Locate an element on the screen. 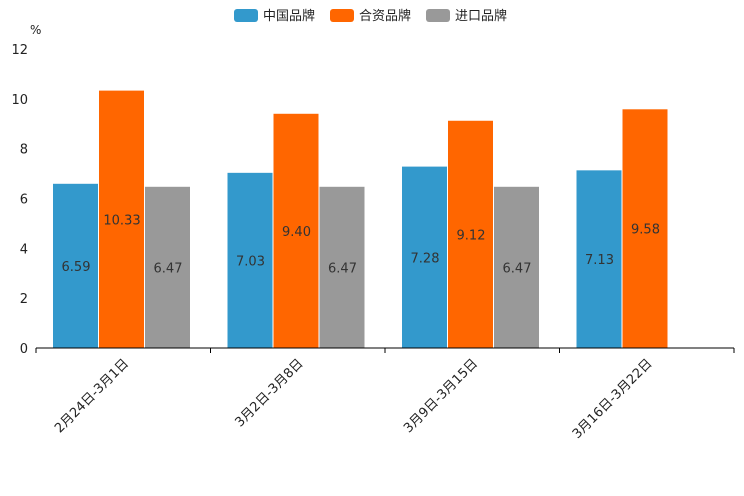 The width and height of the screenshot is (744, 496). data-label: 9.58 is located at coordinates (645, 230).